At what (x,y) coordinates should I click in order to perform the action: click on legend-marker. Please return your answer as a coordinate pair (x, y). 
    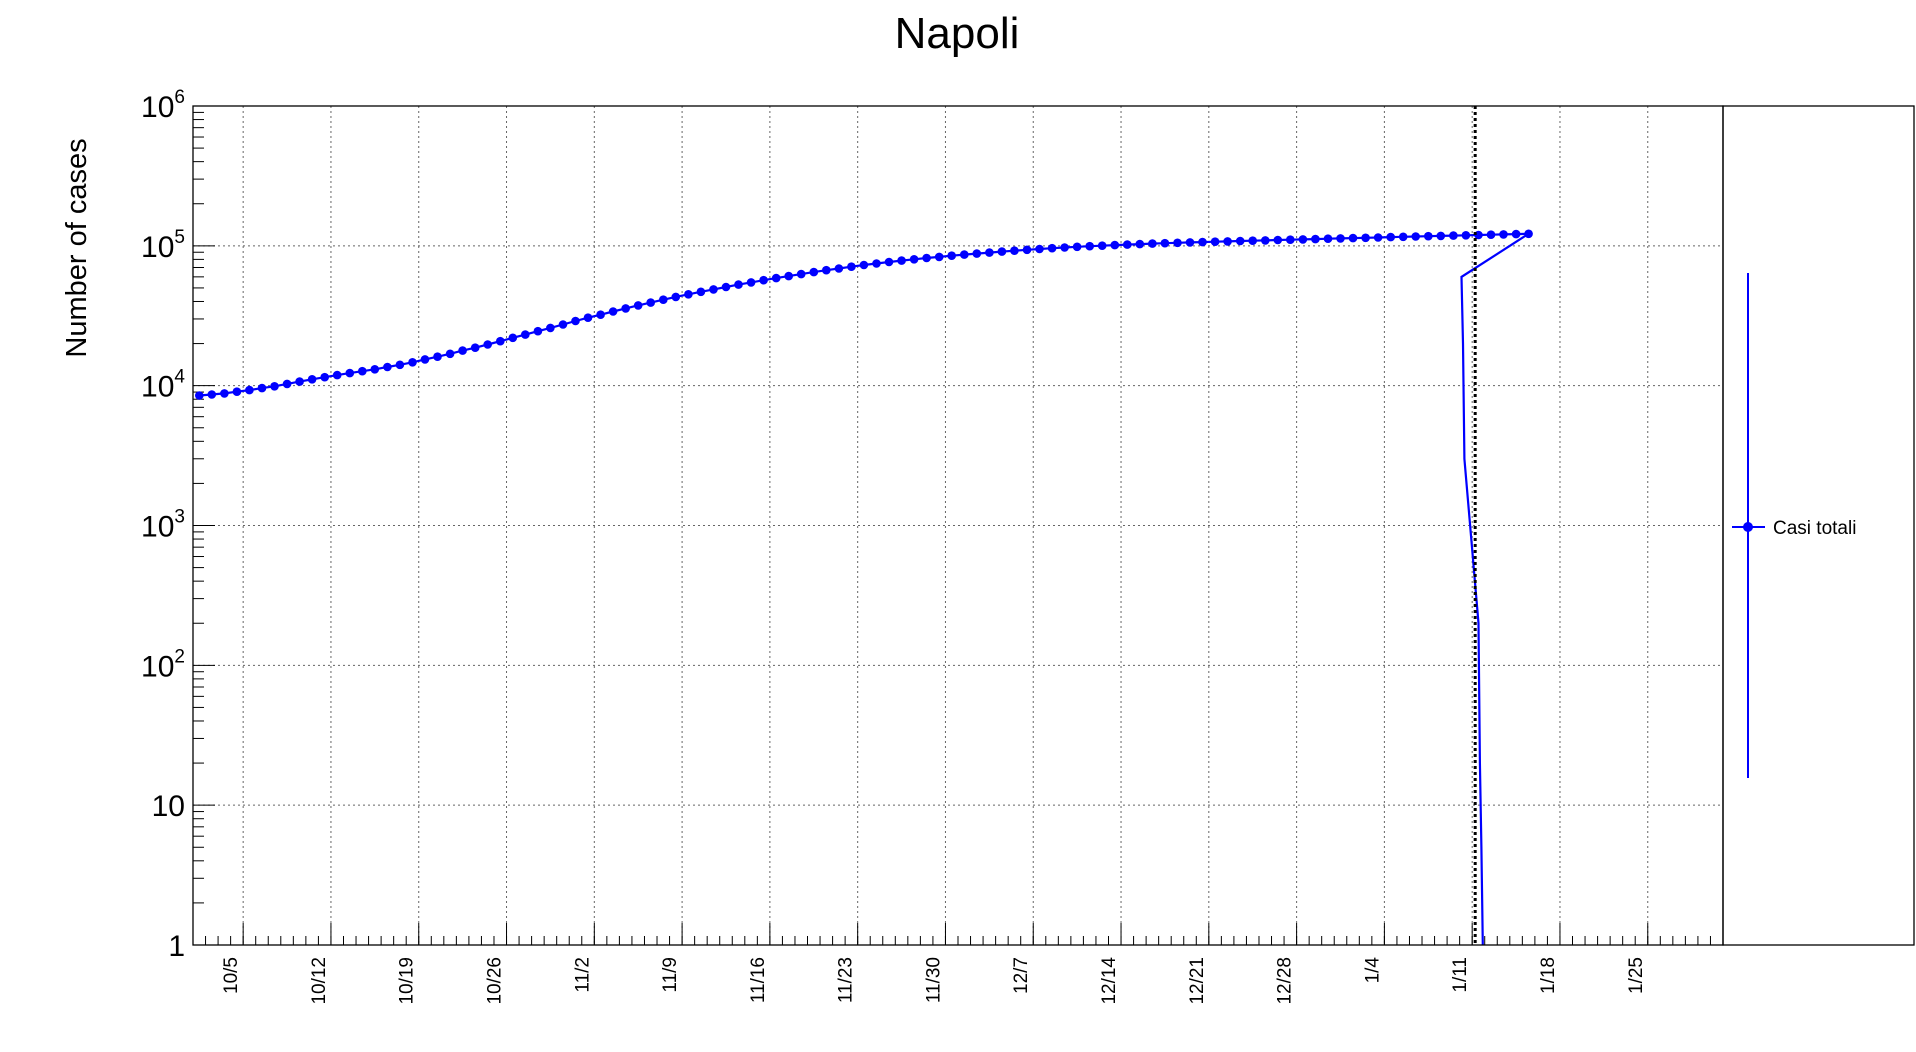
    Looking at the image, I should click on (1748, 527).